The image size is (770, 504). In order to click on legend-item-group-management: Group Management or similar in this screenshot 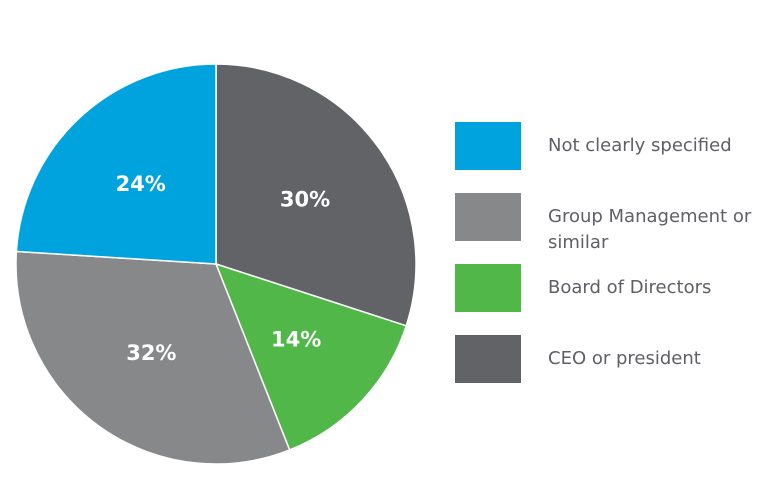, I will do `click(611, 223)`.